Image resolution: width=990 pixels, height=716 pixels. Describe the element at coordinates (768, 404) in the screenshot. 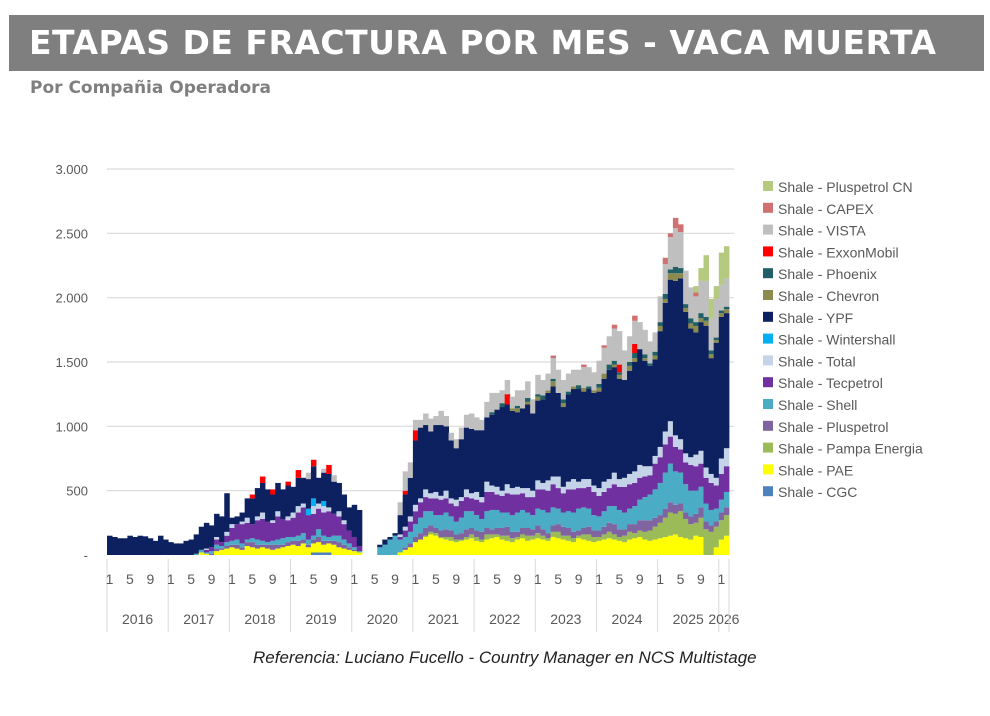

I see `legend-swatch` at that location.